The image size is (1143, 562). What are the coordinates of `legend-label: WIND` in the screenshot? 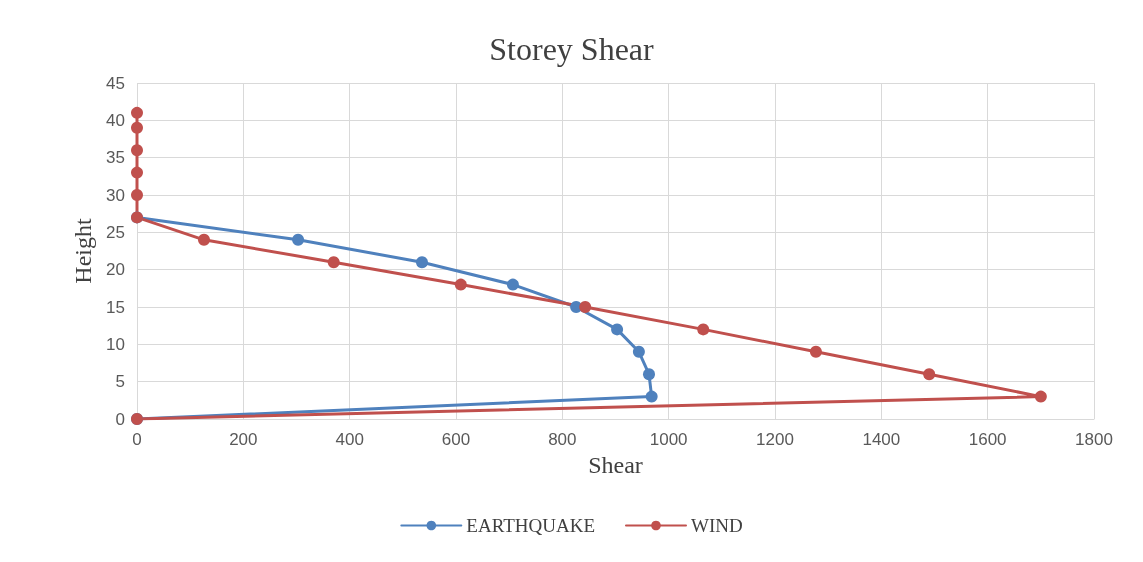 It's located at (716, 525).